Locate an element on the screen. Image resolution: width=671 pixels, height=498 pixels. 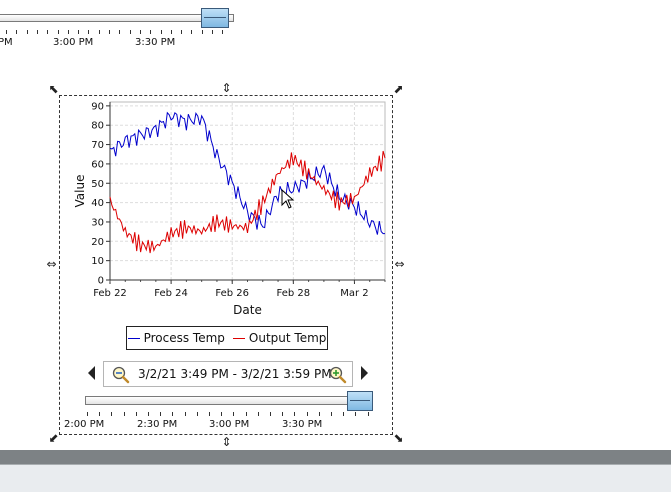
legend-item-output-temp: Output Temp is located at coordinates (279, 338).